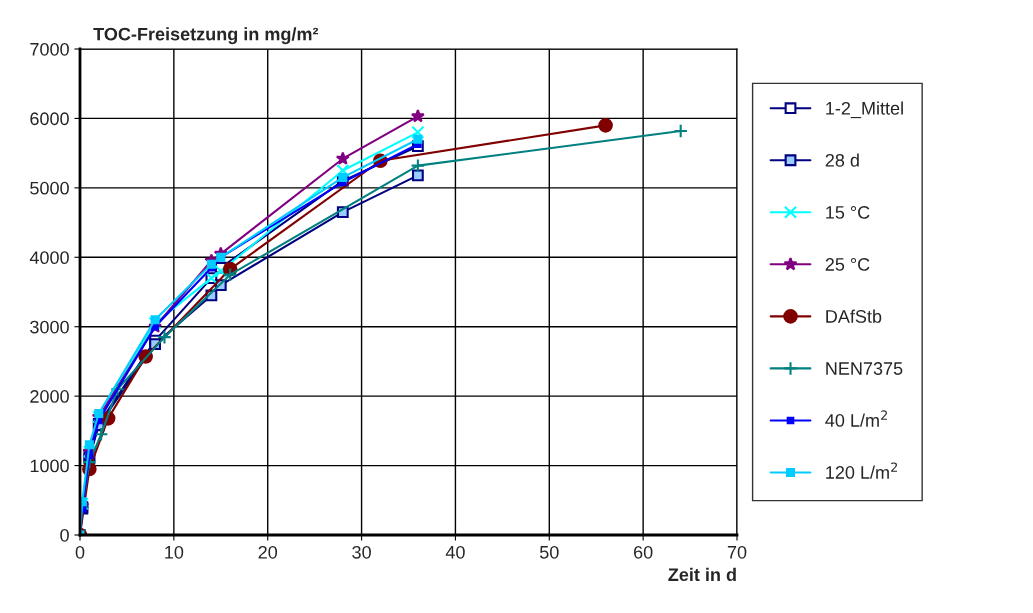 The height and width of the screenshot is (613, 1033). I want to click on x-axis-title: Zeit in d, so click(702, 574).